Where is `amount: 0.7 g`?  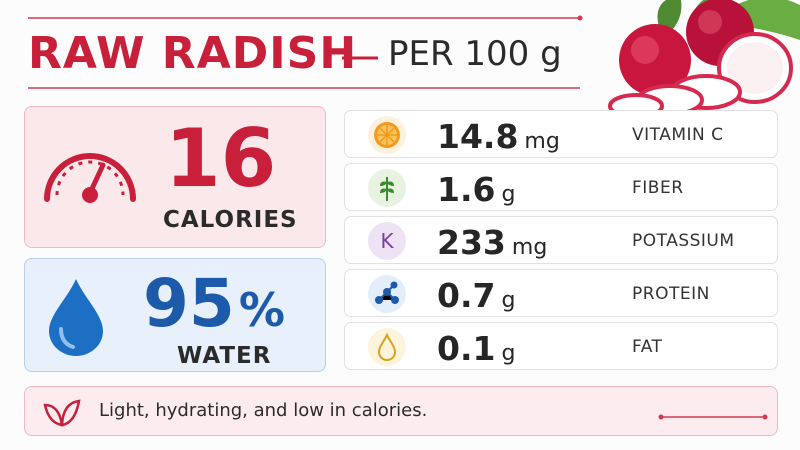
amount: 0.7 g is located at coordinates (476, 295).